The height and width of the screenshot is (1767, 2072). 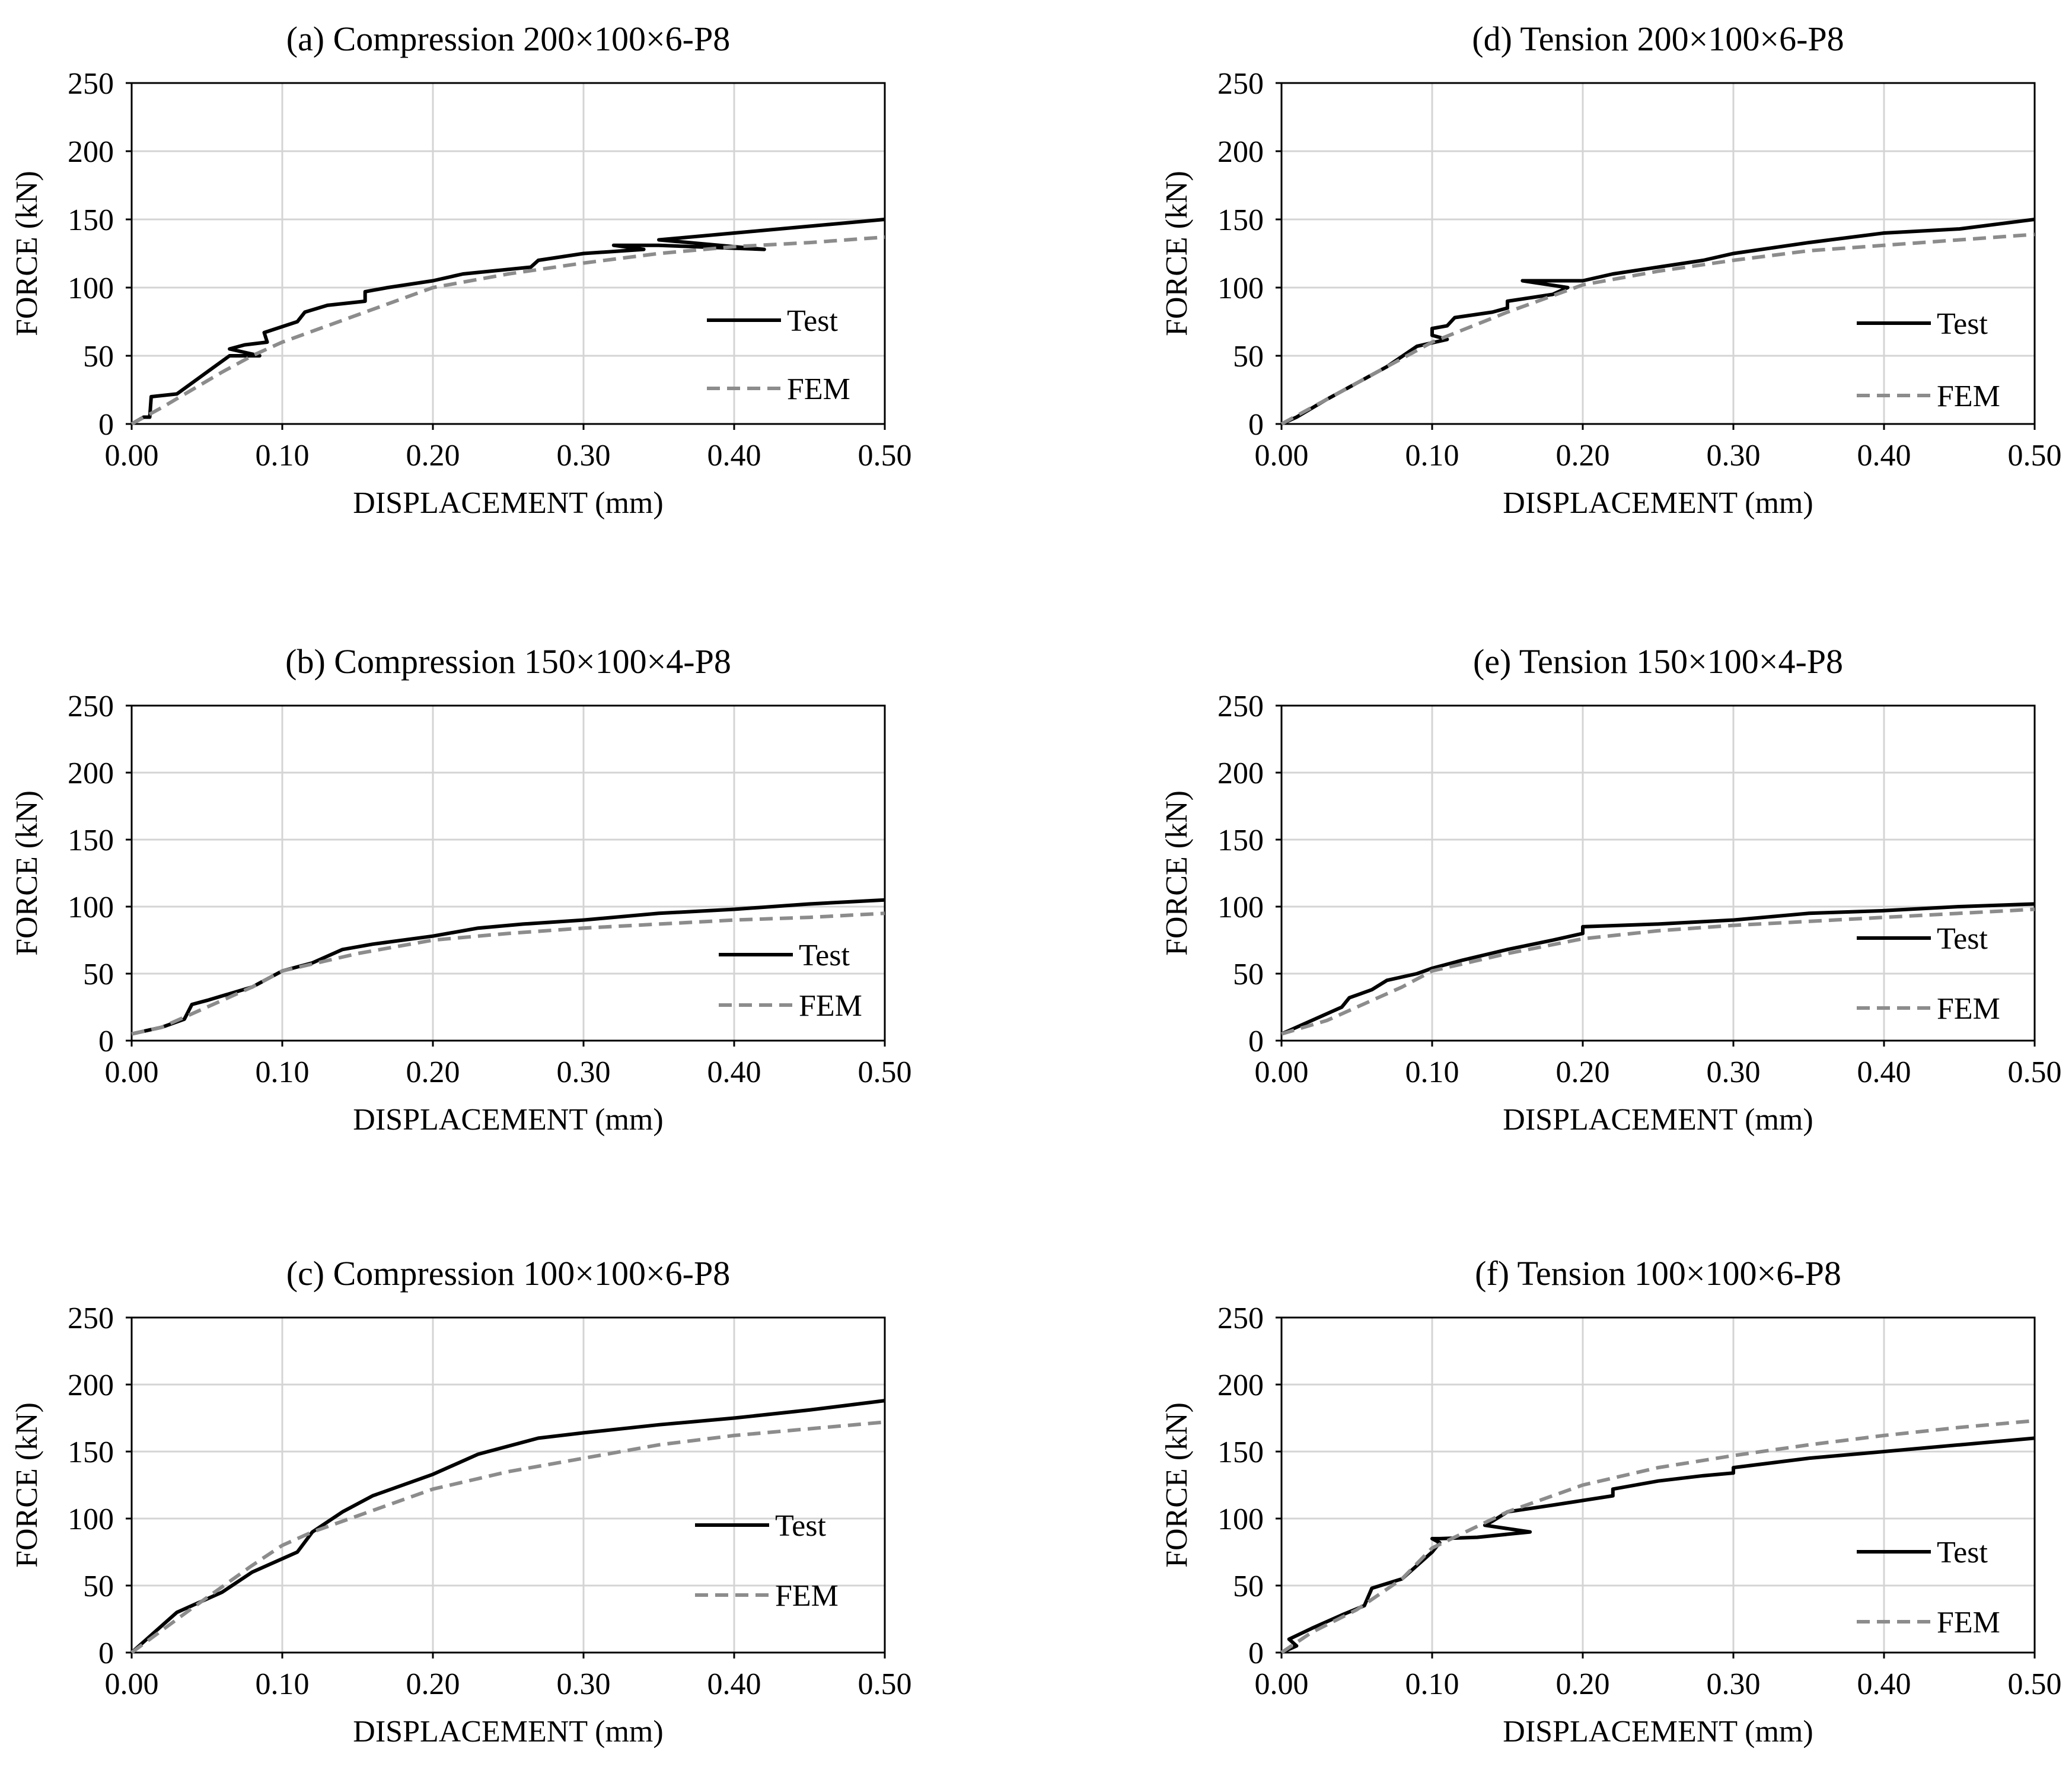 I want to click on chart-title: (a) Compression 200×100×6-P8, so click(x=508, y=39).